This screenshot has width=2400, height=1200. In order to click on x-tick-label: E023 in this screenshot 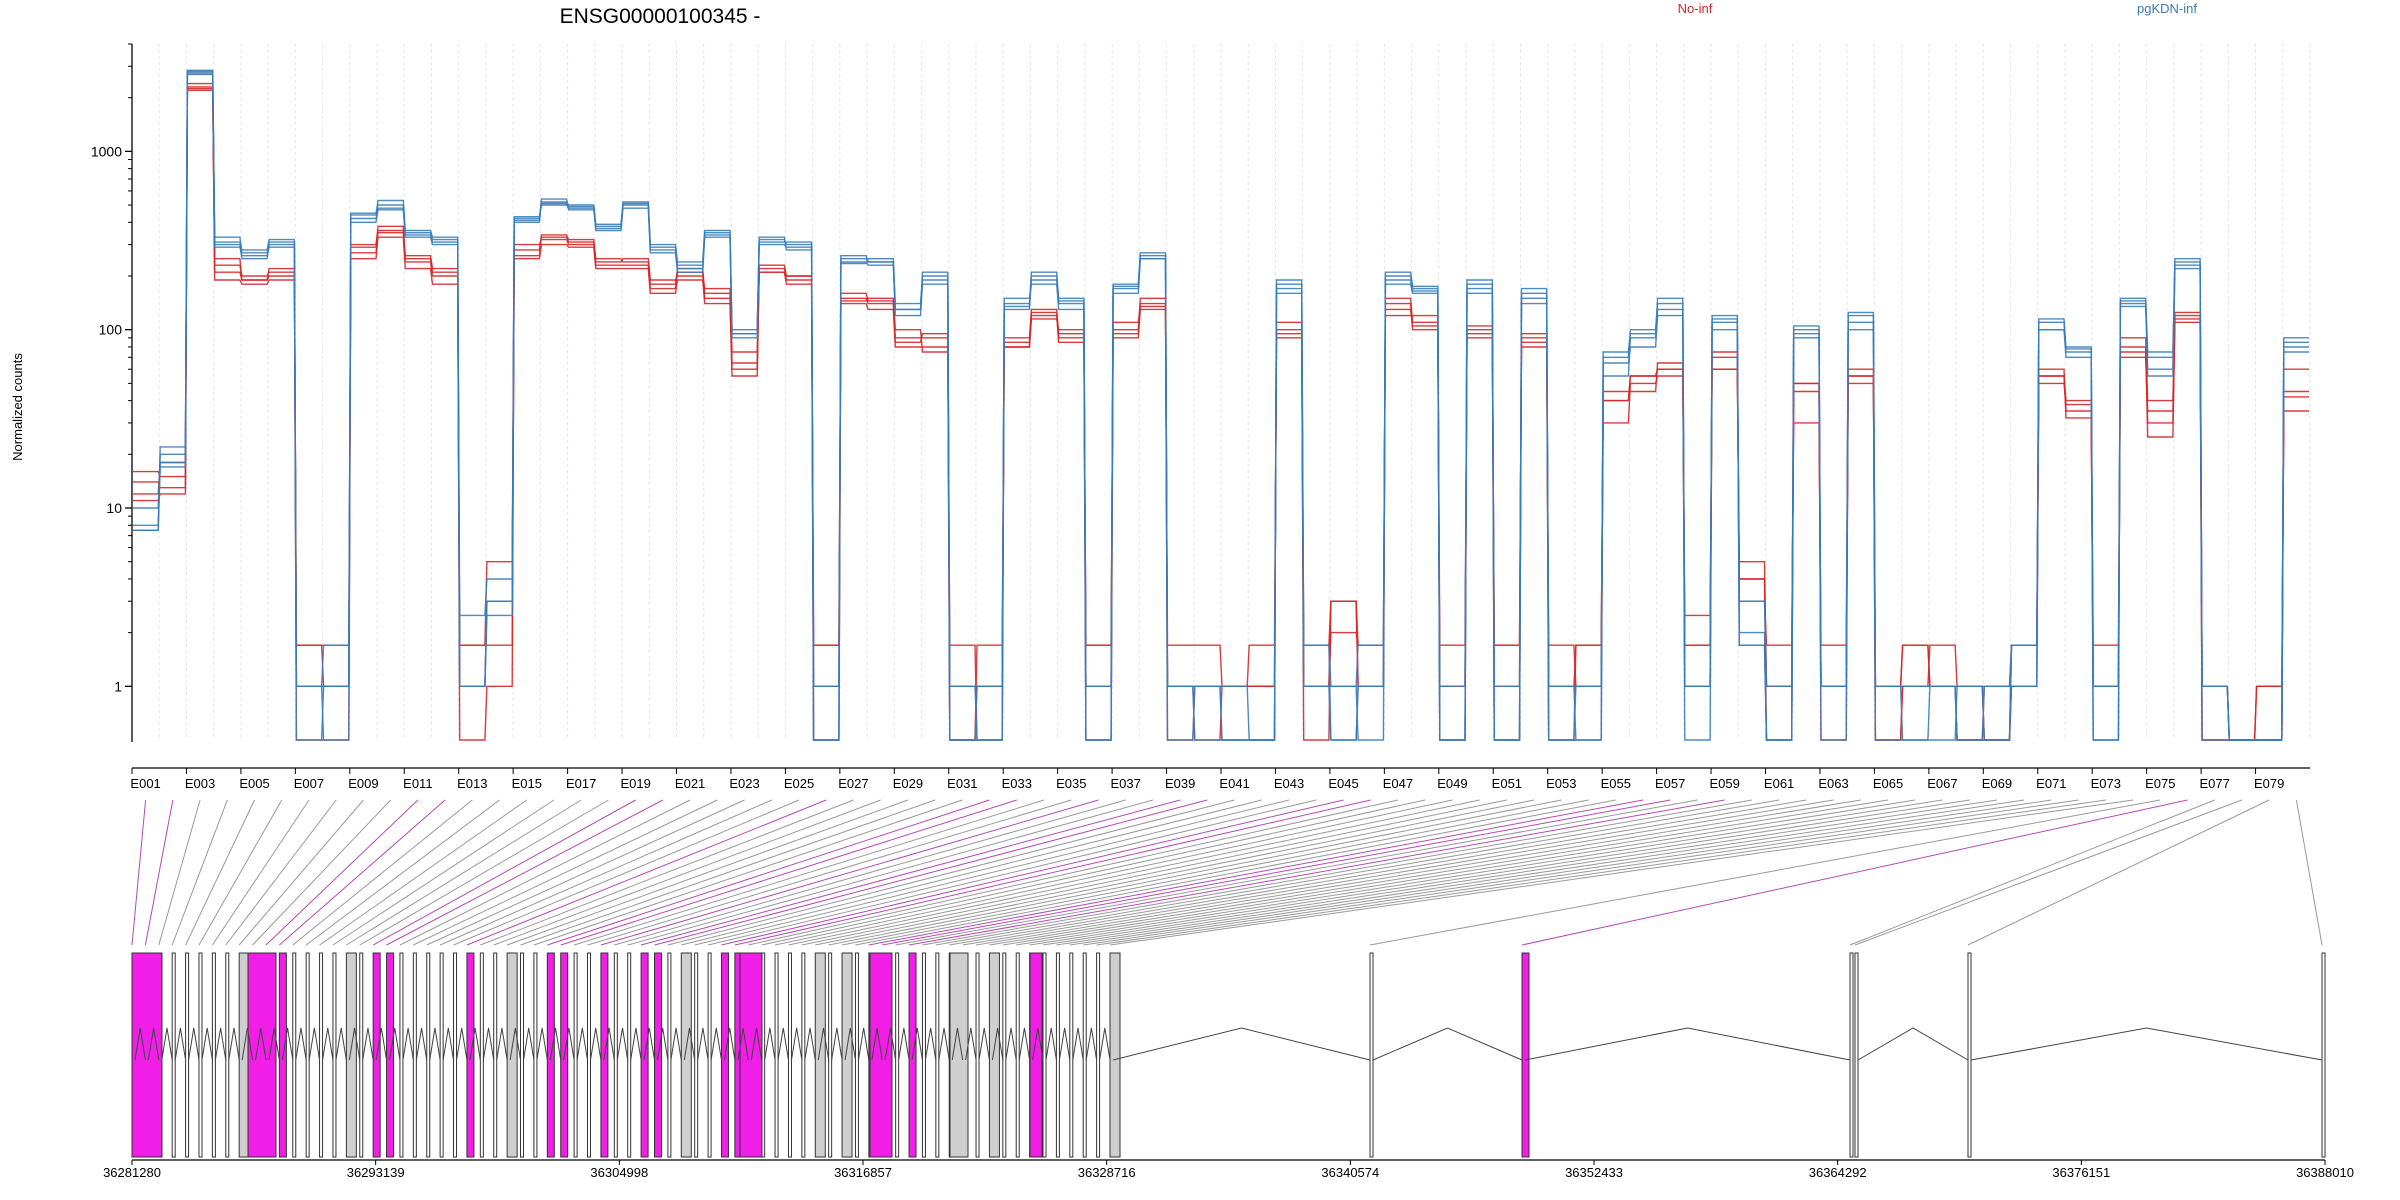, I will do `click(744, 783)`.